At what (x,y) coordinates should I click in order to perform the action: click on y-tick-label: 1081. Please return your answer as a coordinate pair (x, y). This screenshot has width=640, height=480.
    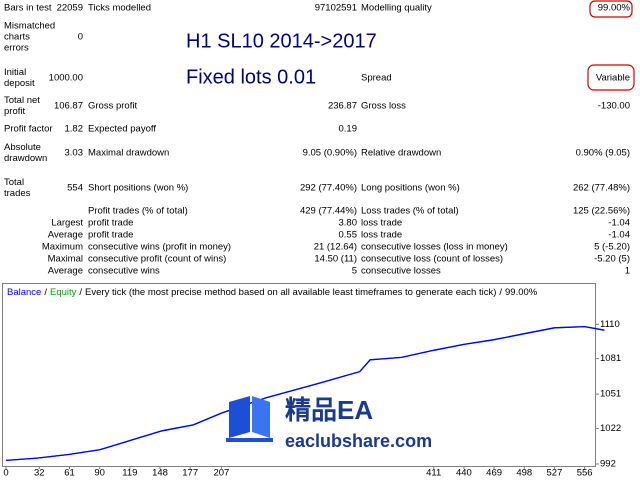
    Looking at the image, I should click on (610, 358).